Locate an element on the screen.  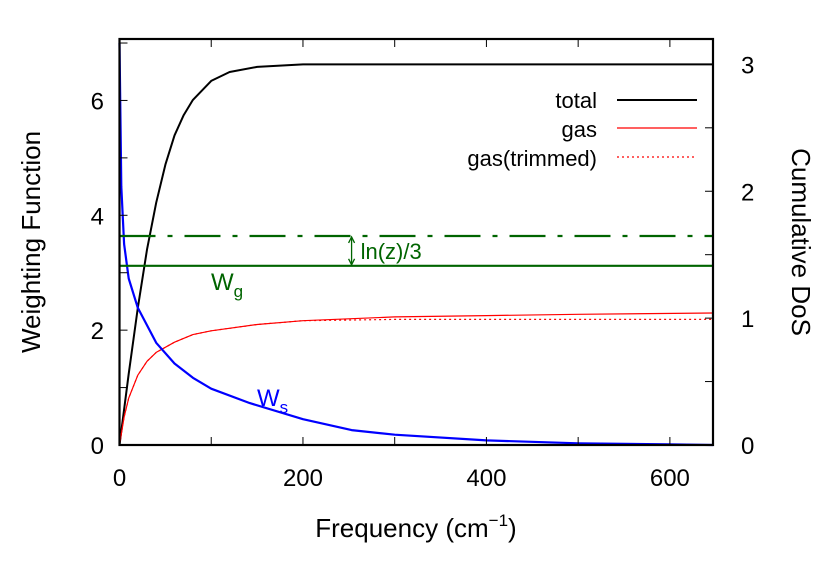
x-tick-label: 400 is located at coordinates (486, 478).